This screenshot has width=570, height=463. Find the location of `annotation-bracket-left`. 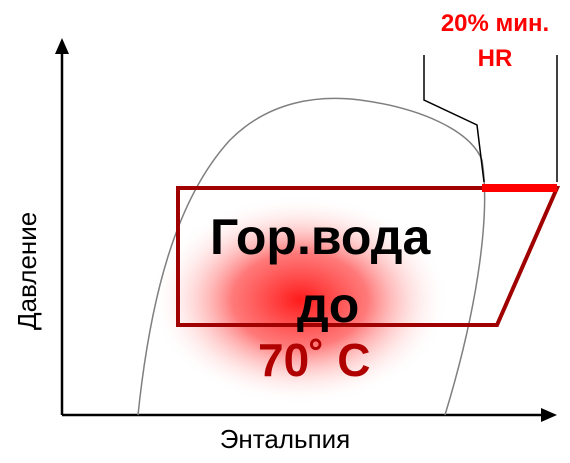

annotation-bracket-left is located at coordinates (454, 119).